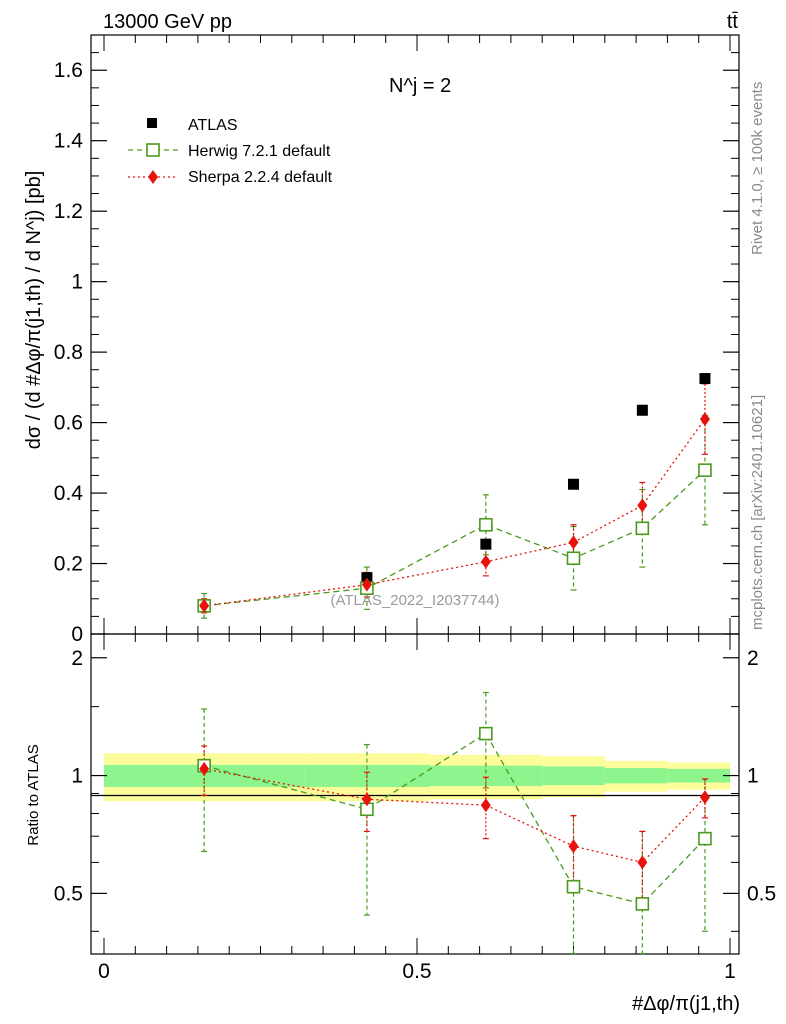 The width and height of the screenshot is (786, 1024). I want to click on header-process-label: tt̄, so click(733, 22).